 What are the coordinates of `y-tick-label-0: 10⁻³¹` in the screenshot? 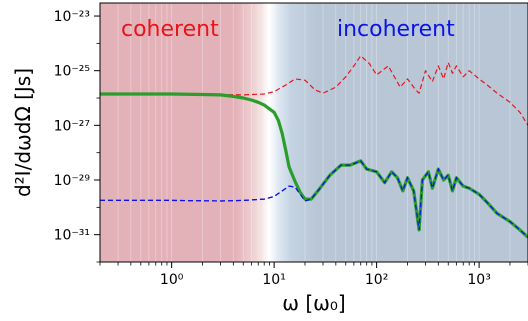 It's located at (72, 236).